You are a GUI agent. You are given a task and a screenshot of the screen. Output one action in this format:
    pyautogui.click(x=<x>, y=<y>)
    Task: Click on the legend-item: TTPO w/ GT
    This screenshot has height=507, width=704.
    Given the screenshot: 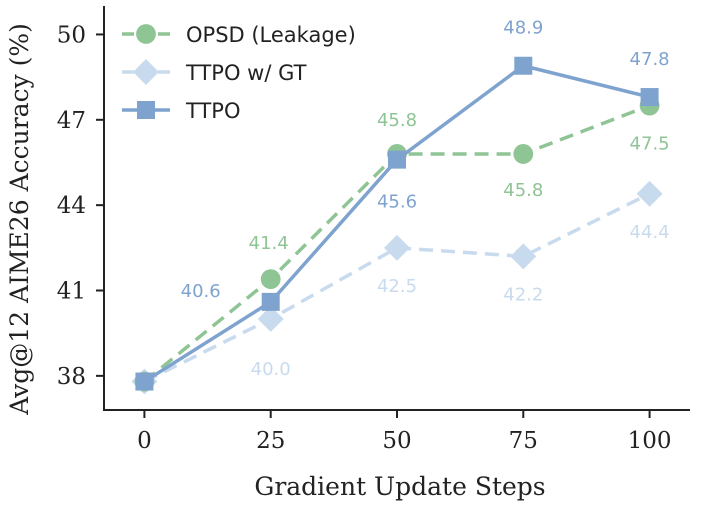 What is the action you would take?
    pyautogui.click(x=214, y=72)
    